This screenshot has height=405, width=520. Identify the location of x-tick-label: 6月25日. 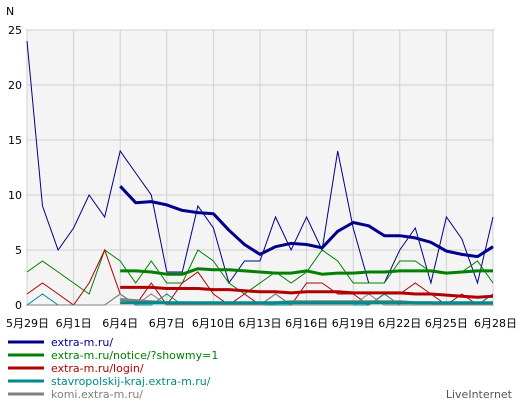
(446, 323).